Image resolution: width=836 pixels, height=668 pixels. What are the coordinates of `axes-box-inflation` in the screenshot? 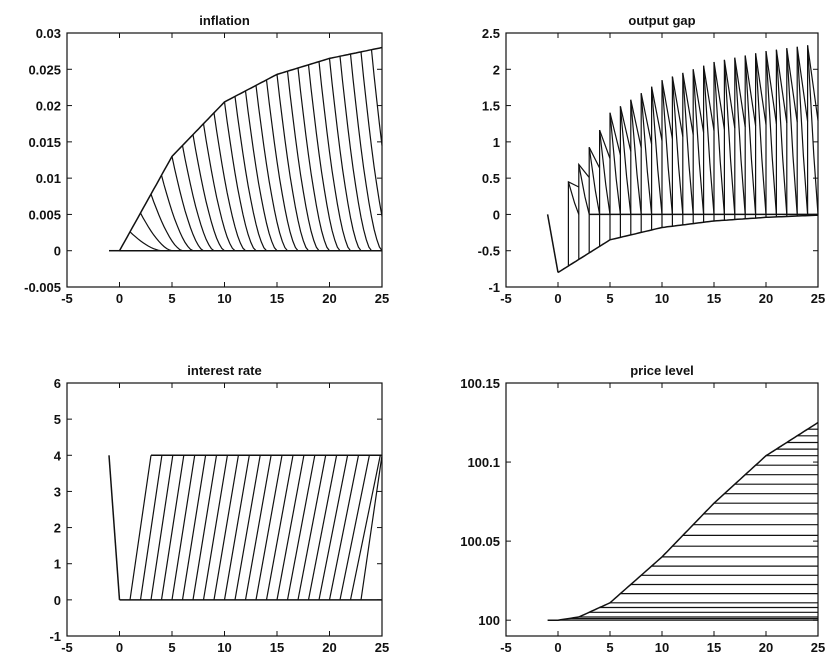 It's located at (224, 160).